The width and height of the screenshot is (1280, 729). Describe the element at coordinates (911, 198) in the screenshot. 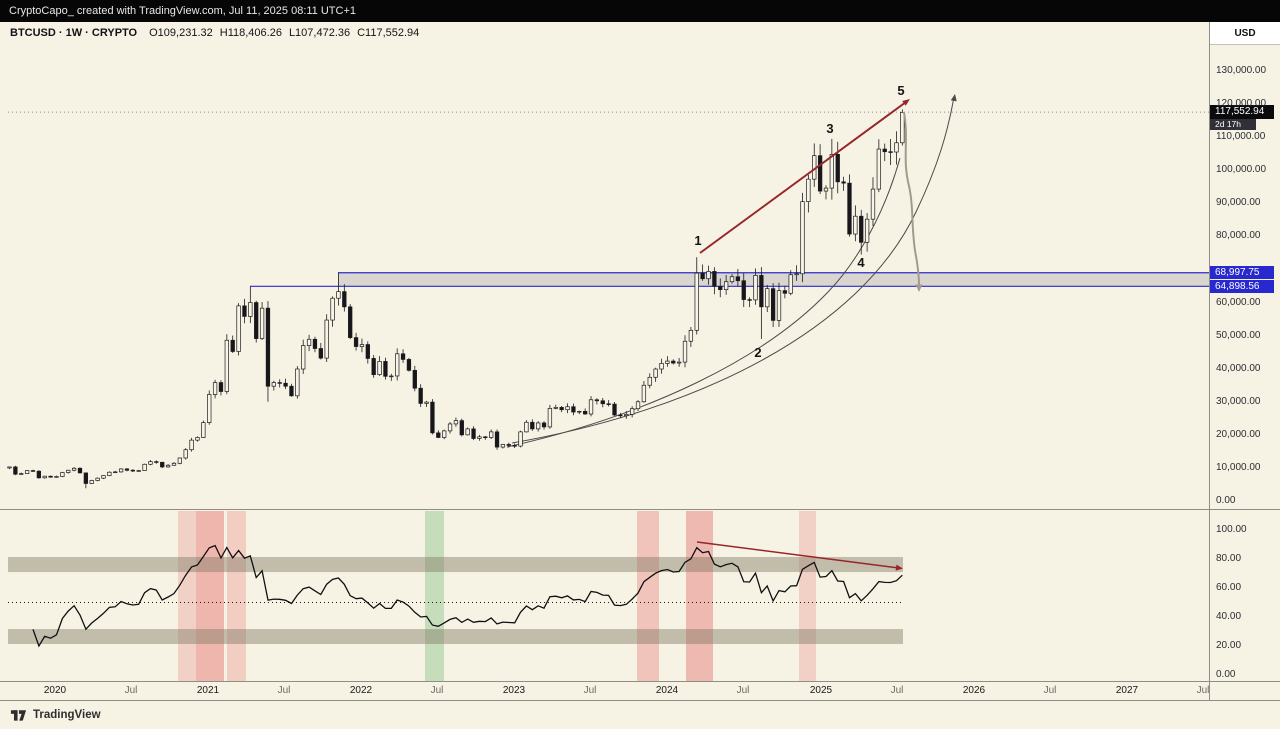

I see `projection-path` at that location.